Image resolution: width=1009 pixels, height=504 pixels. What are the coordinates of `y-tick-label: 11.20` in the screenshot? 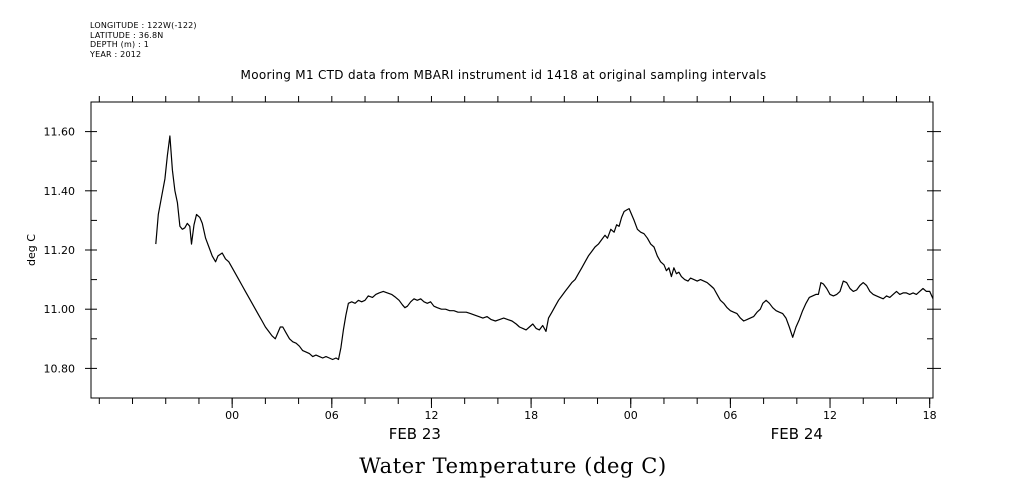 It's located at (60, 250).